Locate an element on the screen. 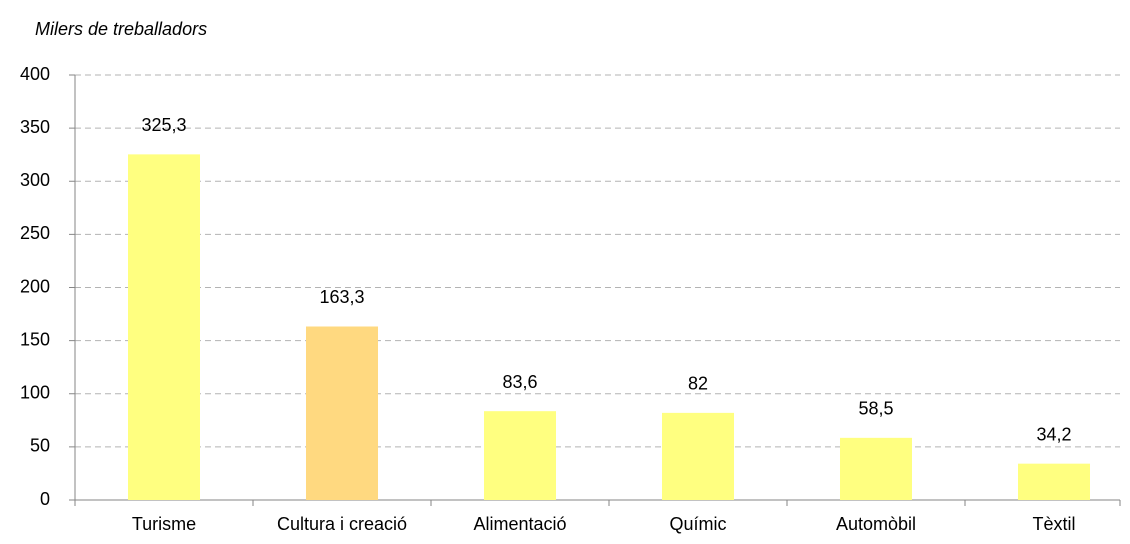  y-tick-label: 0 is located at coordinates (45, 499).